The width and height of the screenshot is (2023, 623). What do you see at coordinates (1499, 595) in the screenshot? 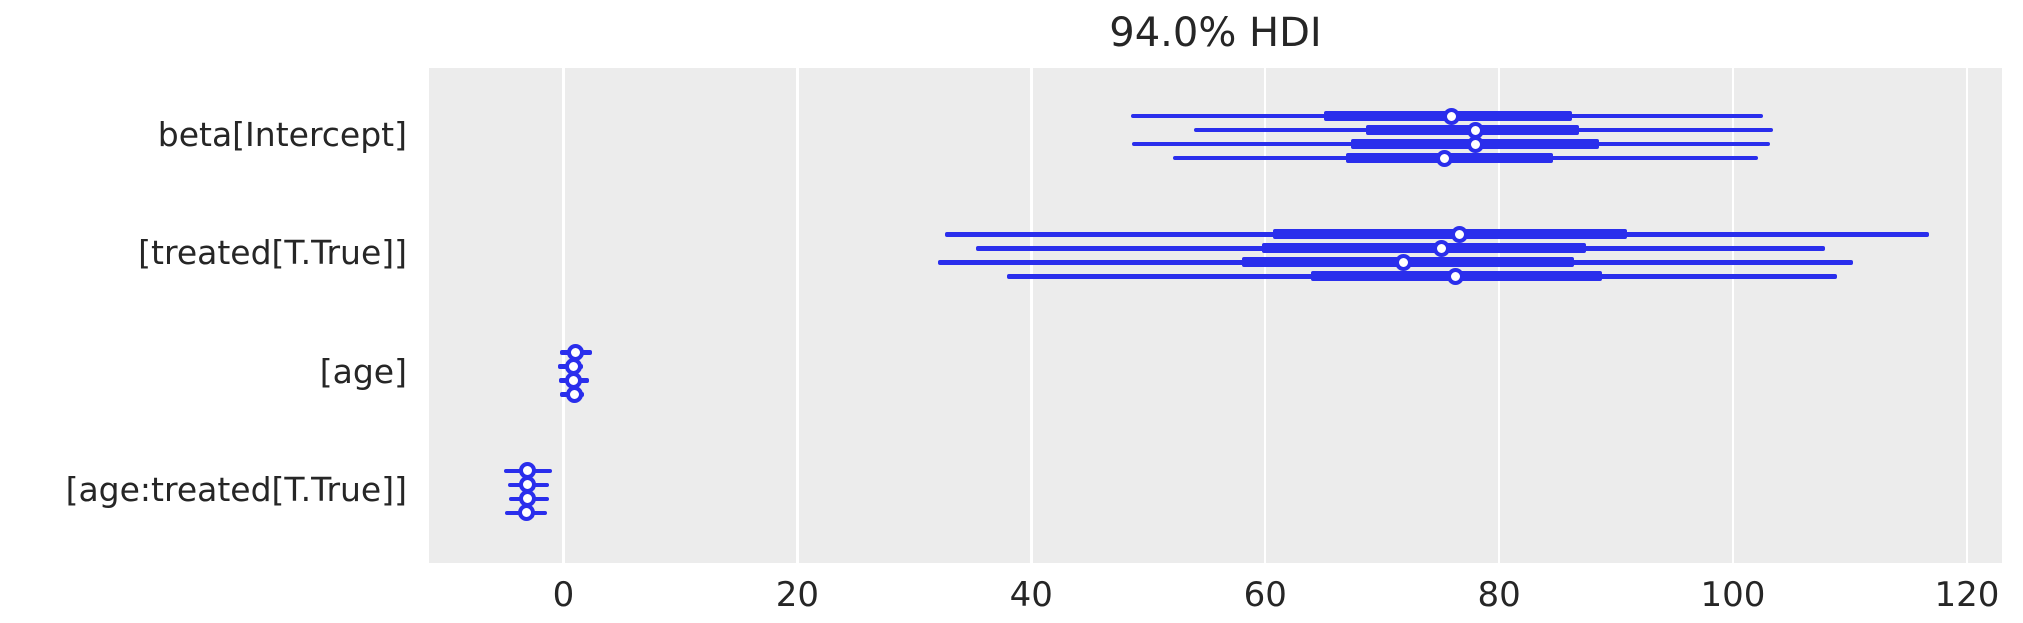
I see `x-tick-label-80: 80` at bounding box center [1499, 595].